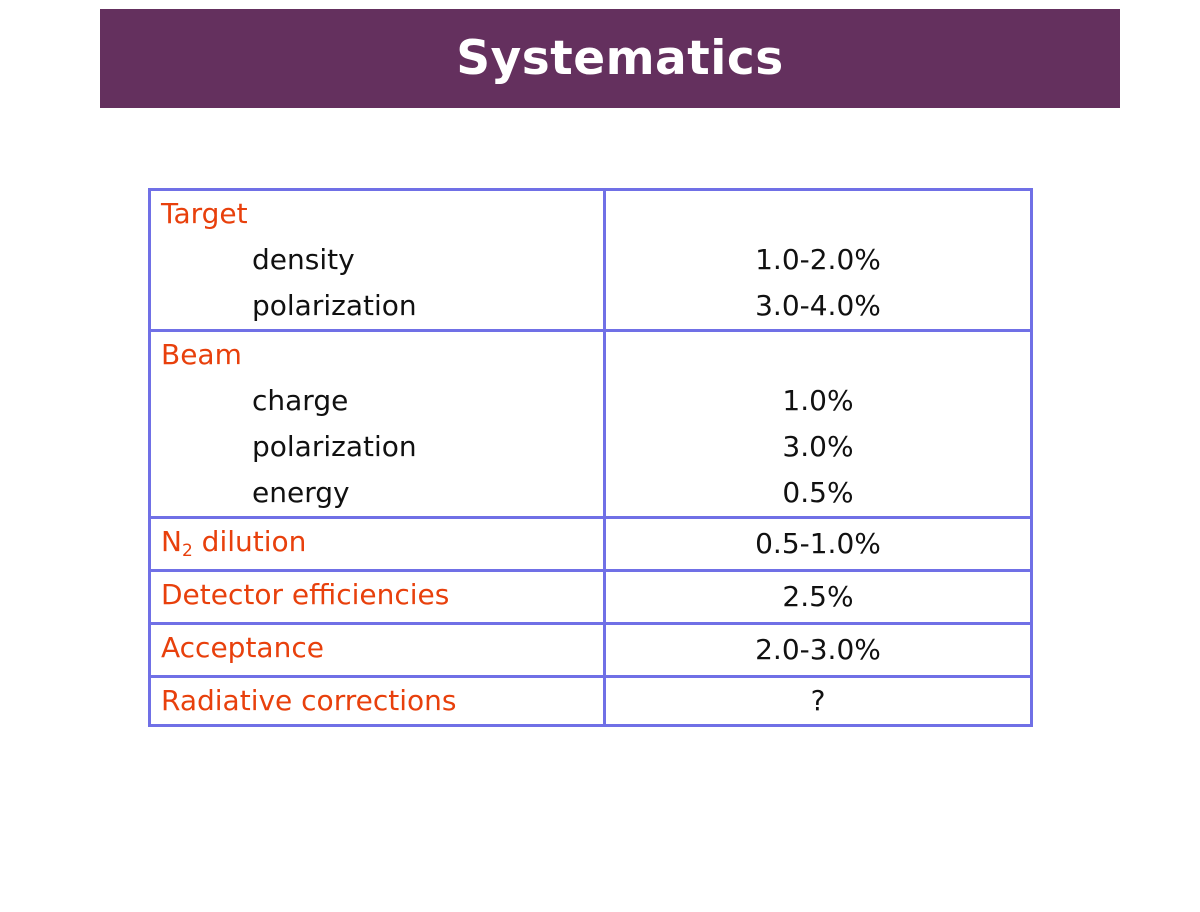 This screenshot has width=1200, height=912. I want to click on radiative-value-cell: ?, so click(818, 701).